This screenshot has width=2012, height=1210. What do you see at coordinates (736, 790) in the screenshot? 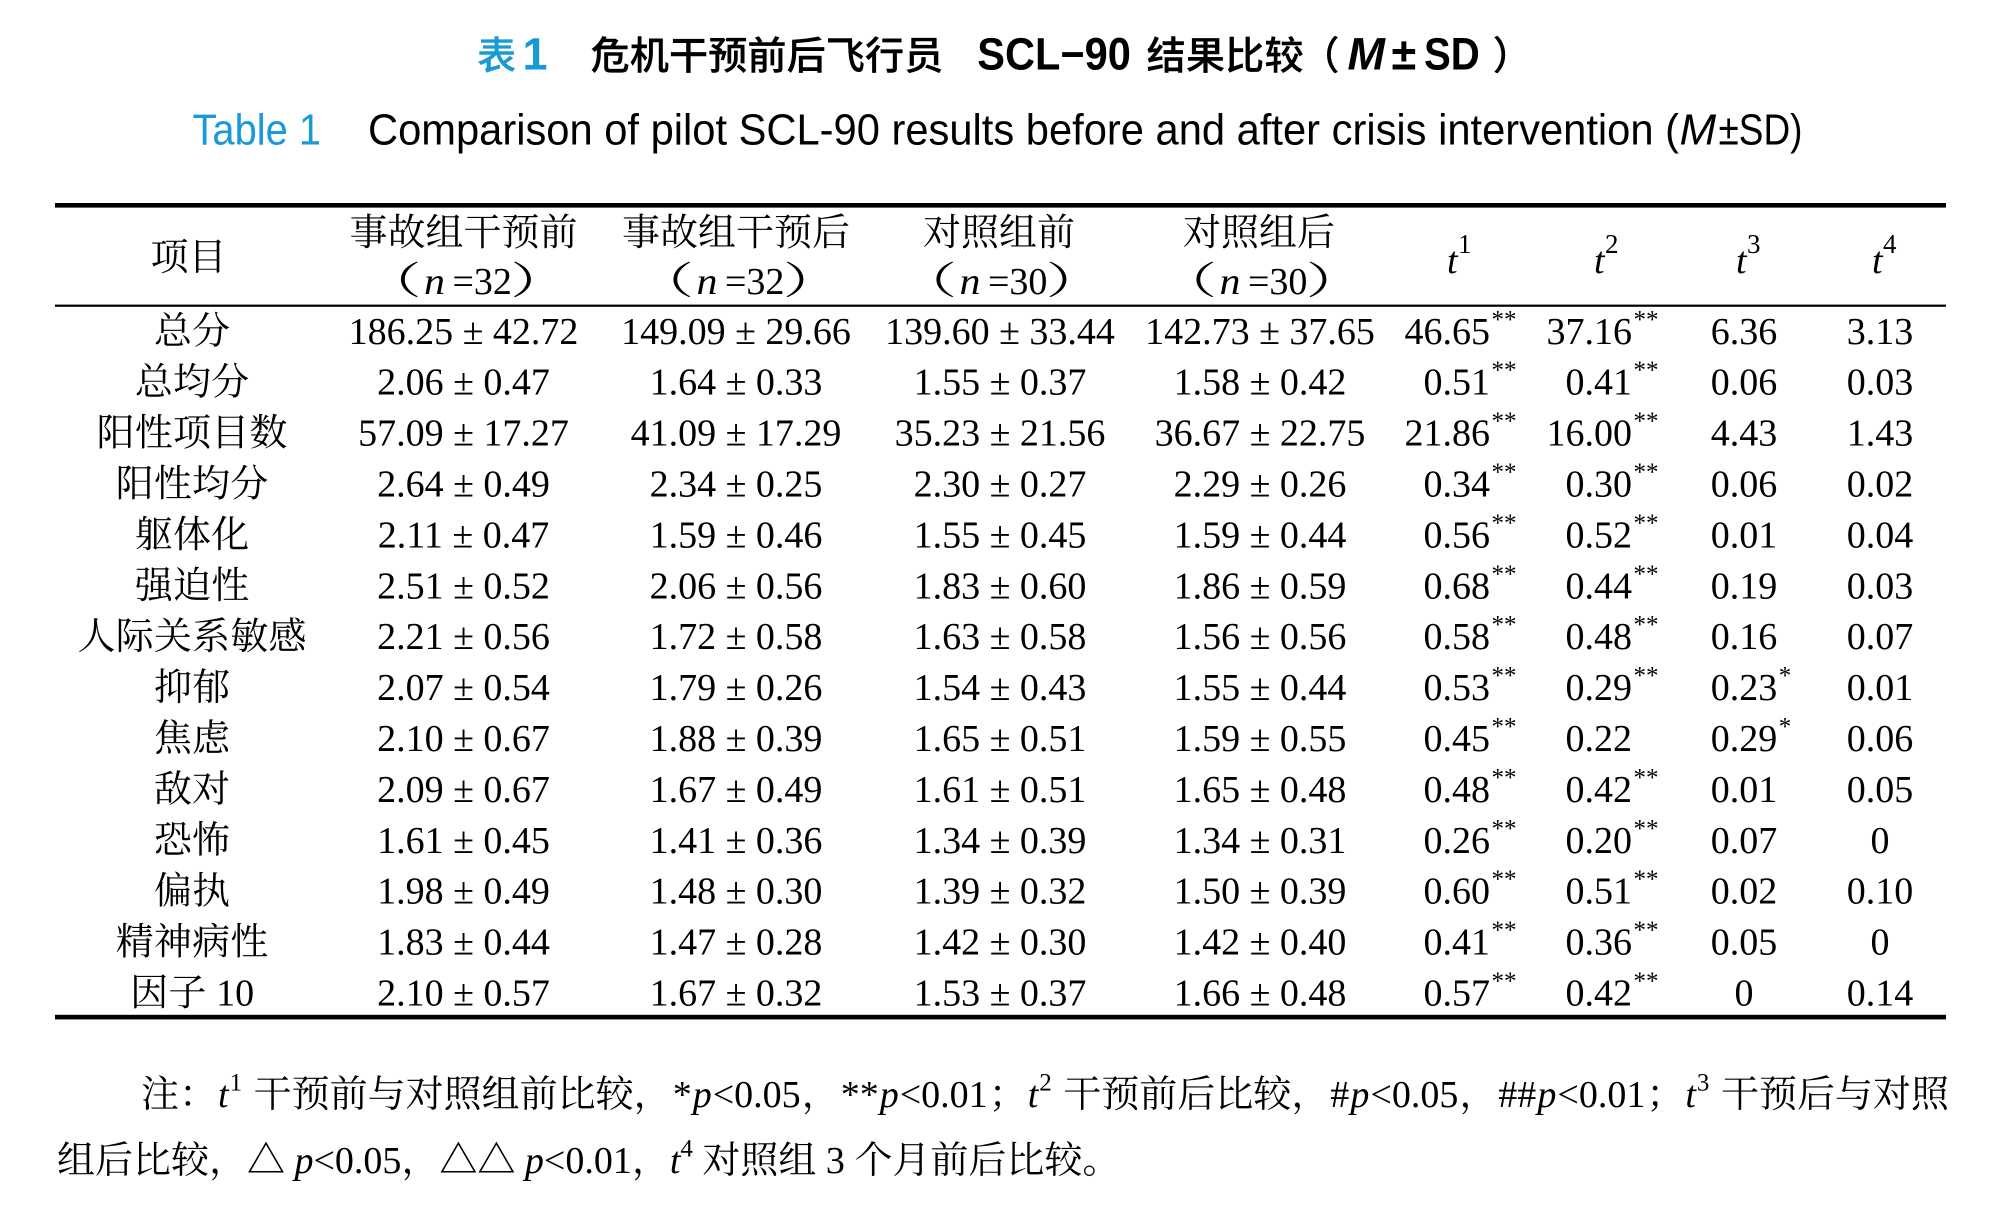
I see `svg-text: 1.67 ± 0.49` at bounding box center [736, 790].